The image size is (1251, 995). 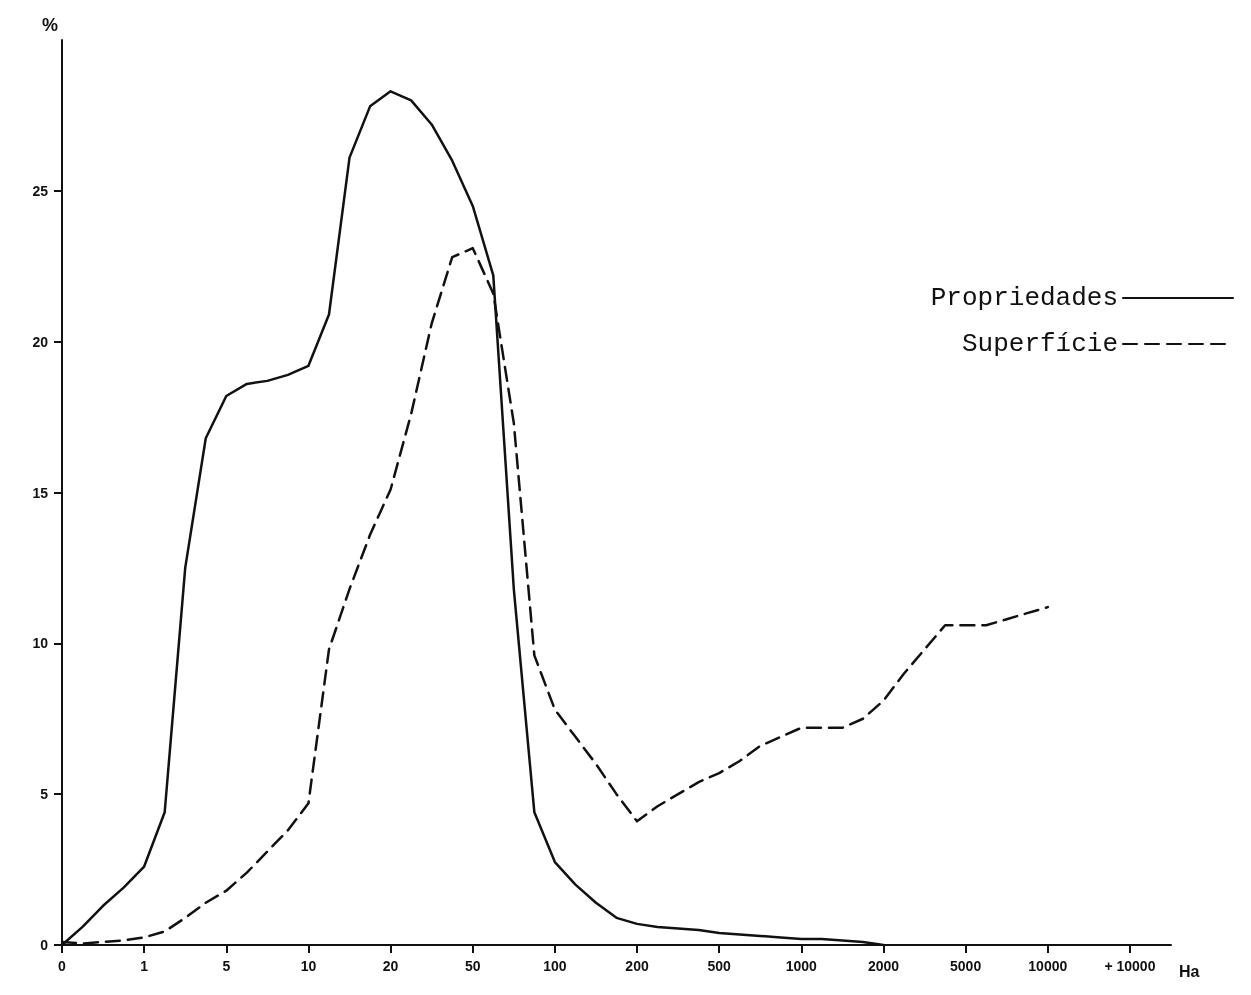 I want to click on y-tick-label: 20, so click(x=40, y=341).